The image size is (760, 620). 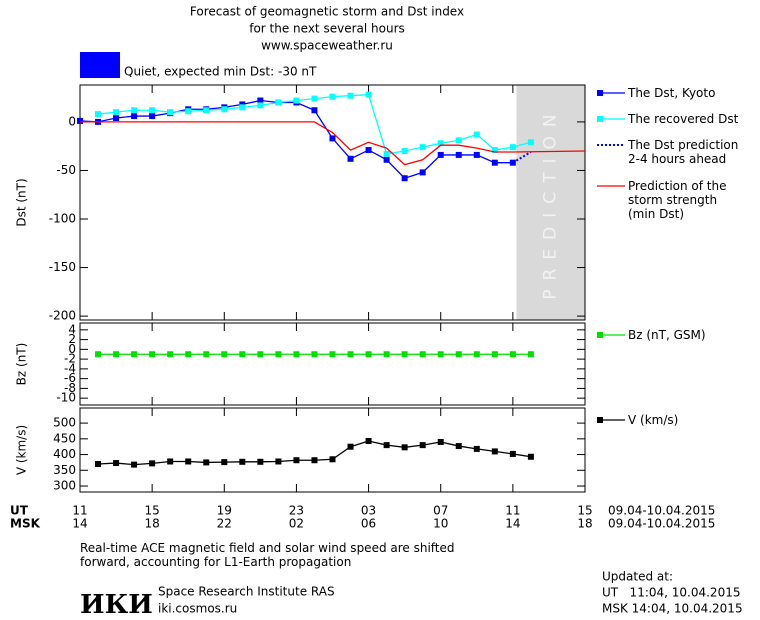 What do you see at coordinates (224, 524) in the screenshot?
I see `x-tick-label-msk: 22` at bounding box center [224, 524].